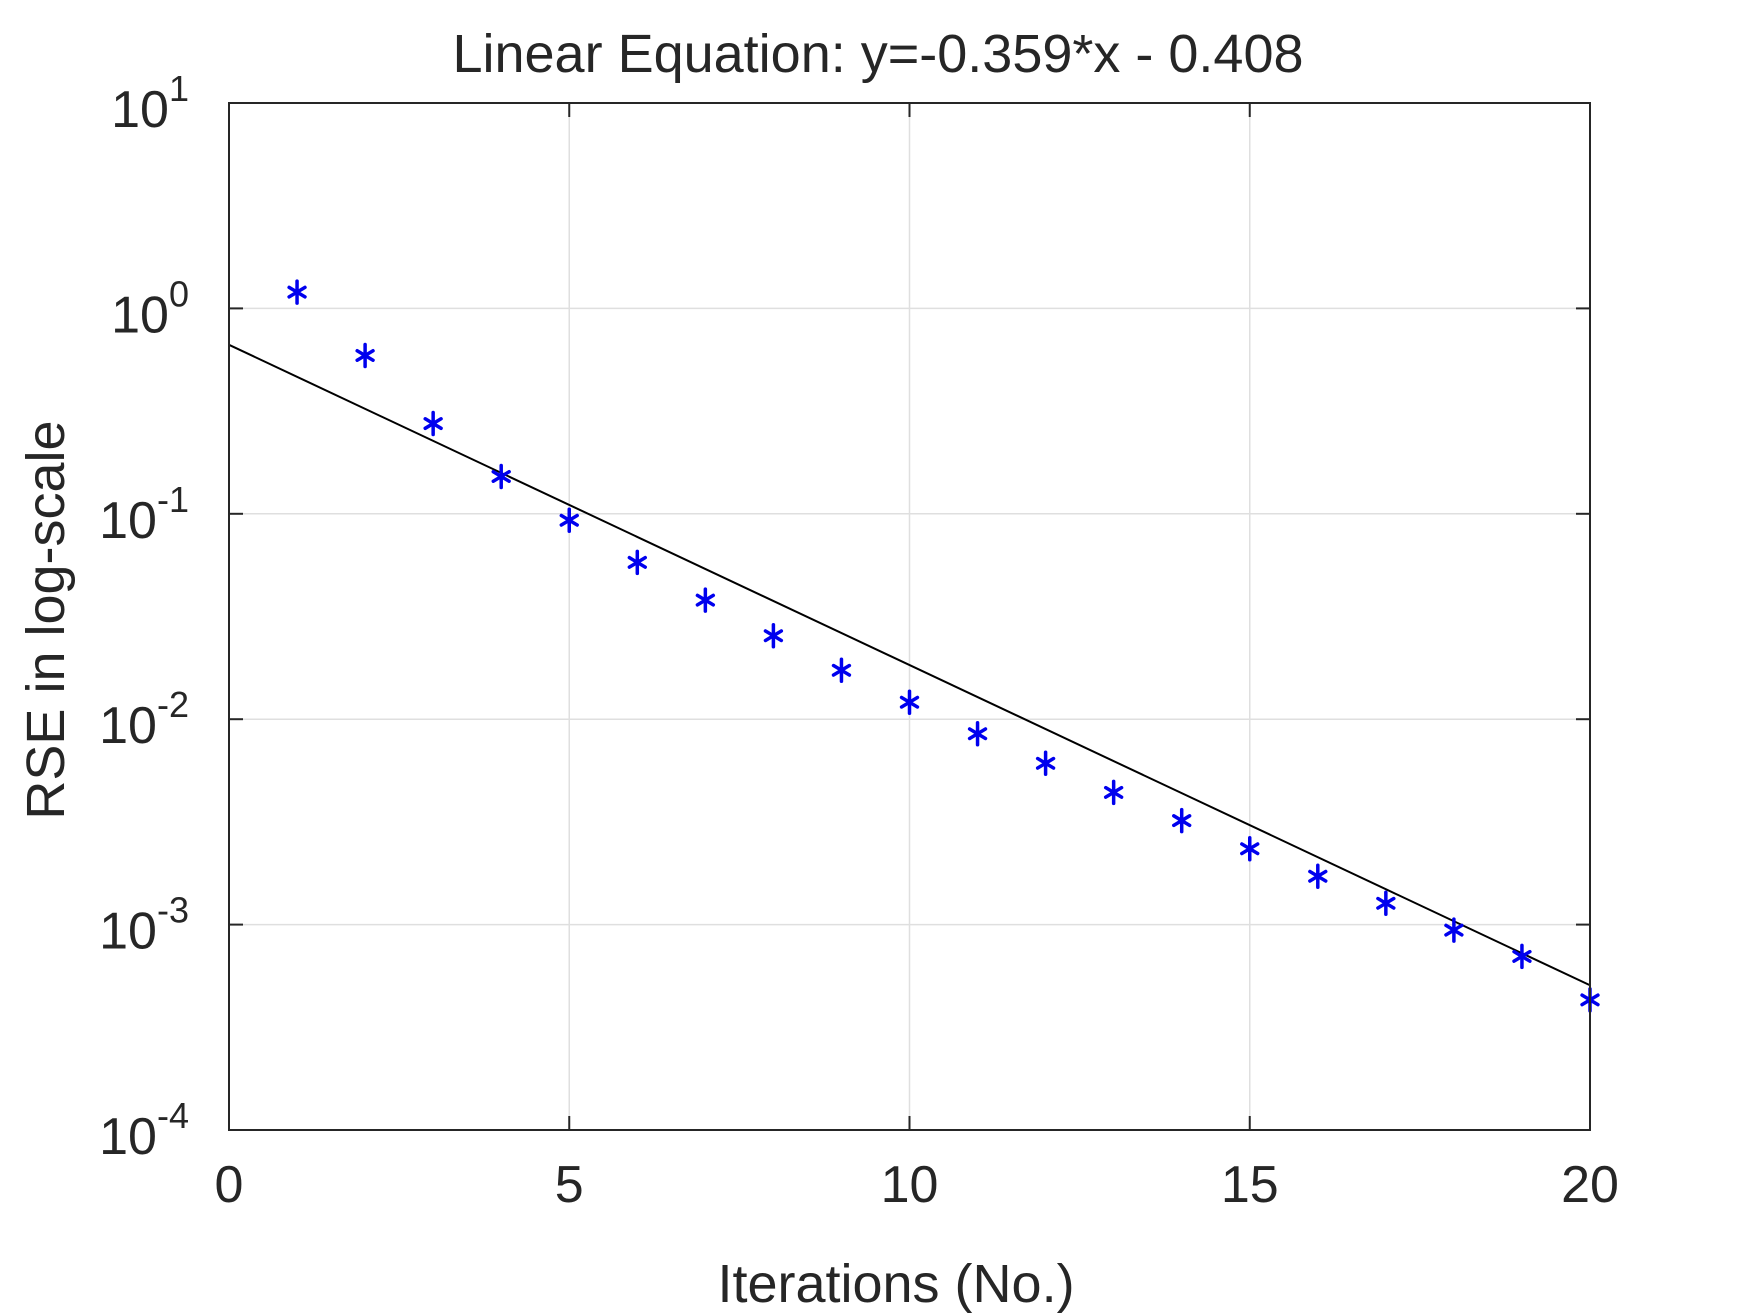 The height and width of the screenshot is (1313, 1750). Describe the element at coordinates (895, 1283) in the screenshot. I see `x-axis-label: Iterations (No.)` at that location.